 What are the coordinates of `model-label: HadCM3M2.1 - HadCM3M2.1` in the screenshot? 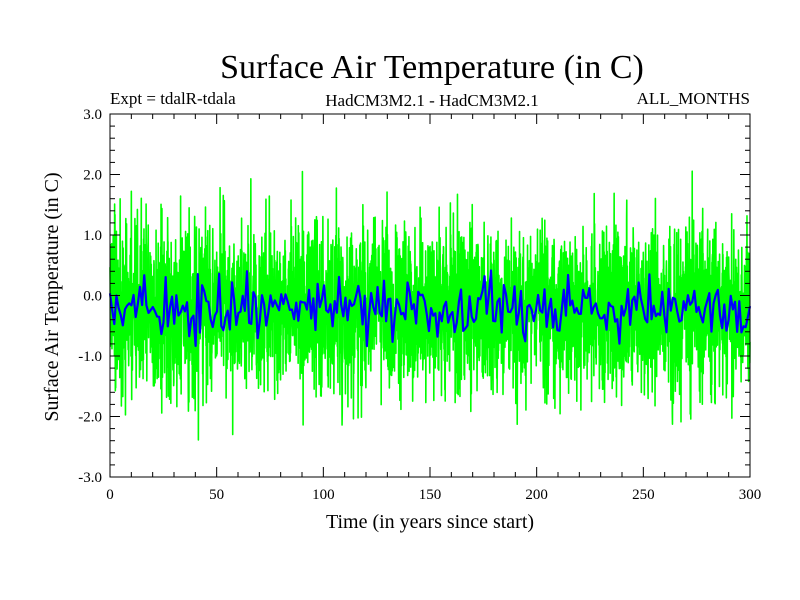 It's located at (431, 100).